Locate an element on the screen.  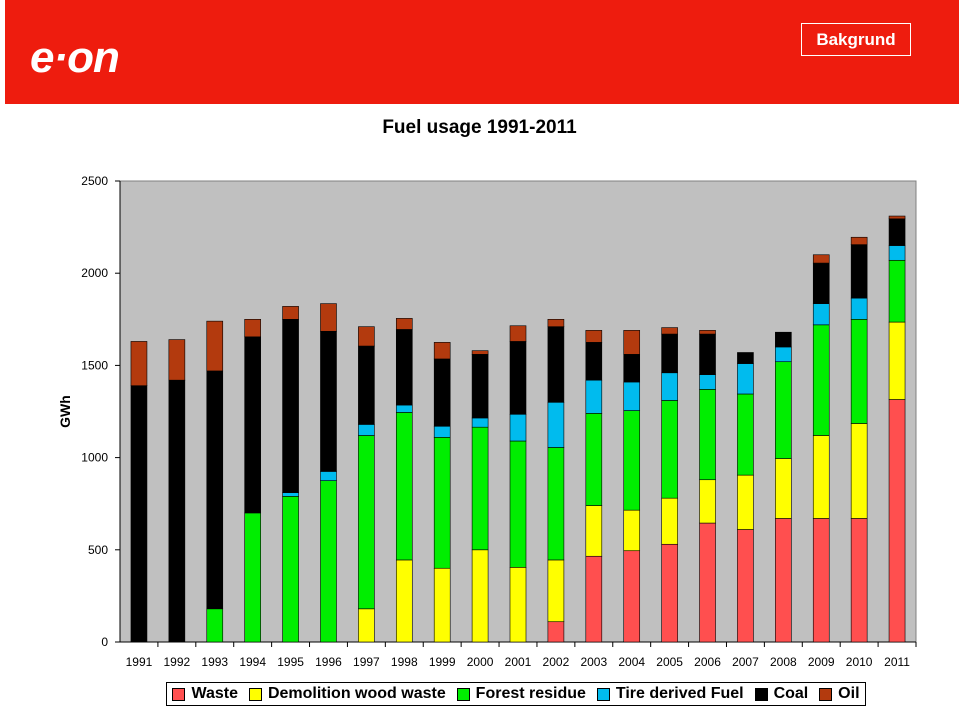
legend-item: Waste is located at coordinates (205, 694).